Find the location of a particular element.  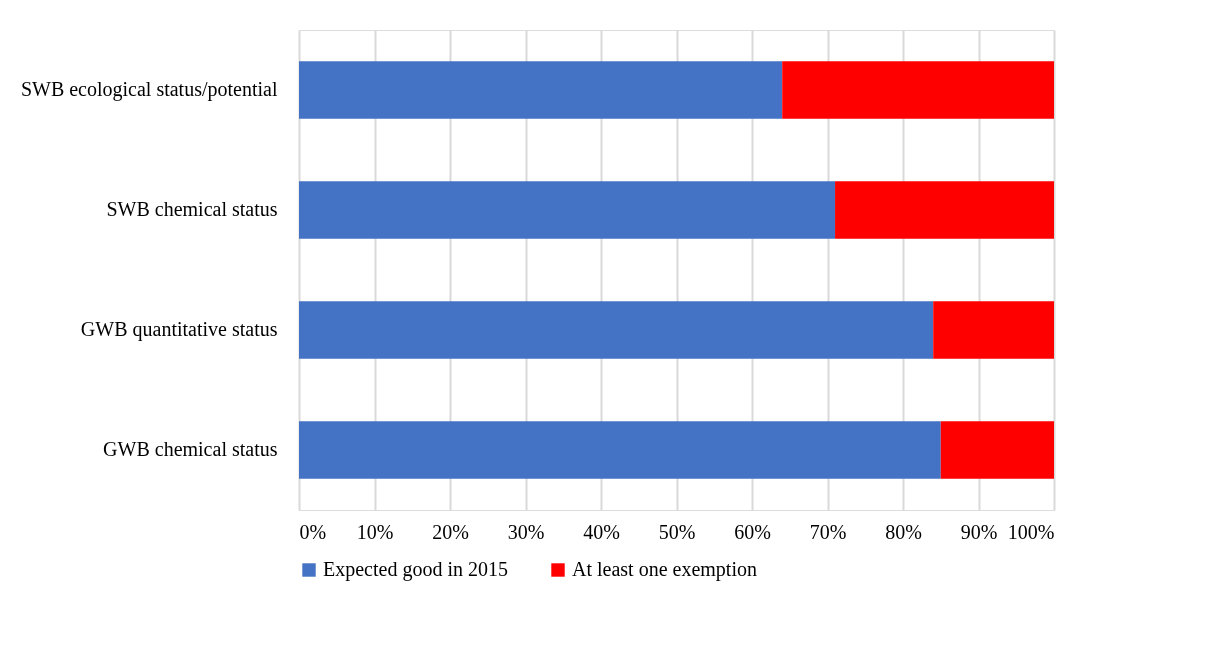

y-tick-label: SWB chemical status is located at coordinates (192, 209).